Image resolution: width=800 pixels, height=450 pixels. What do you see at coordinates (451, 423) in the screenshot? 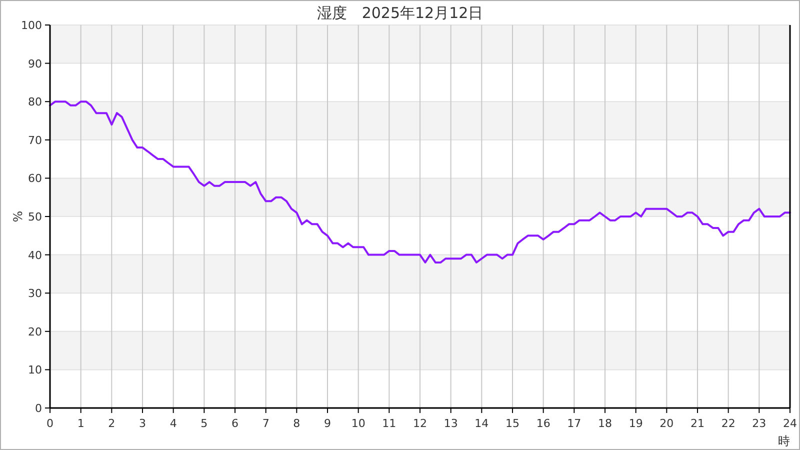
I see `x-tick-label: 13` at bounding box center [451, 423].